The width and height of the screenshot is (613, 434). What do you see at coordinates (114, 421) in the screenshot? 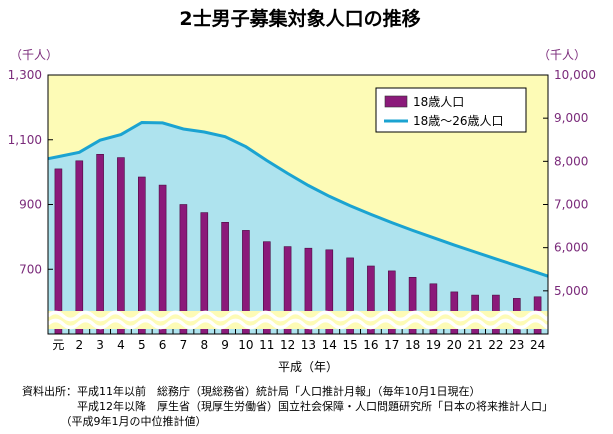
I see `source-line-3: （平成9年1月の中位推計値）` at bounding box center [114, 421].